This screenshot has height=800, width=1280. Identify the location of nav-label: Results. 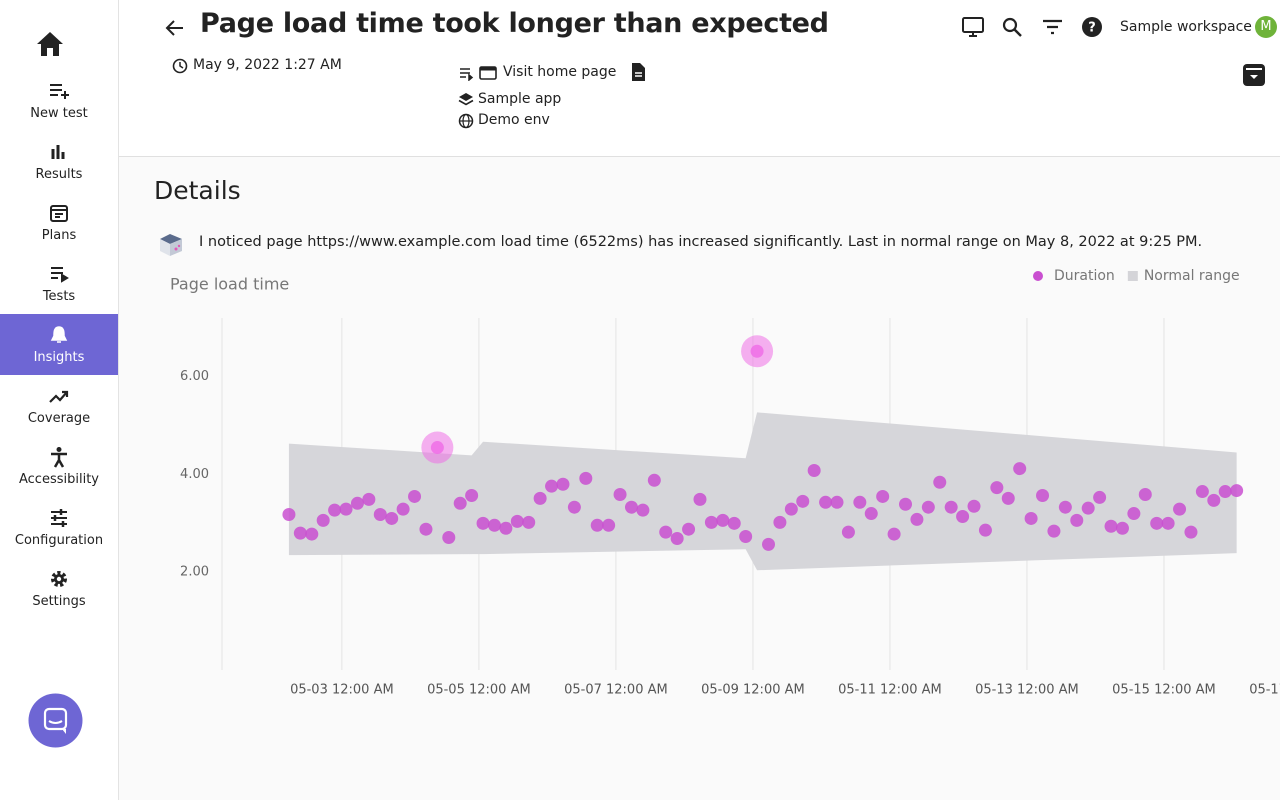
(59, 174).